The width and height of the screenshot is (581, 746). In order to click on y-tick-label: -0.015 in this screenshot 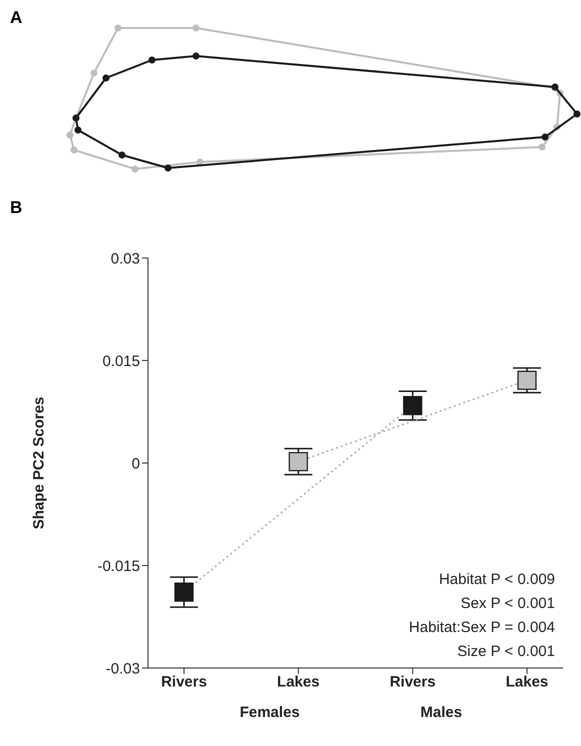, I will do `click(118, 566)`.